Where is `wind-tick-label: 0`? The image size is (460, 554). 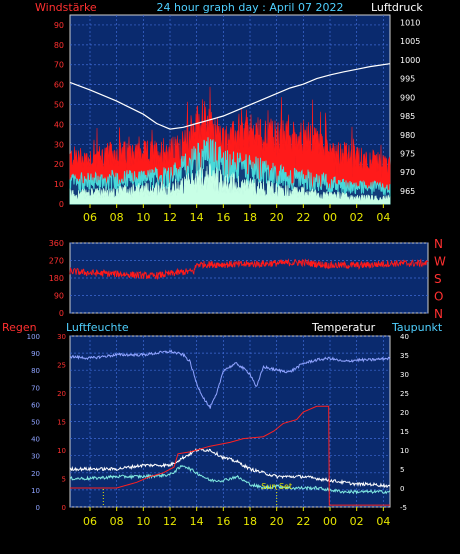
wind-tick-label: 0 is located at coordinates (61, 204).